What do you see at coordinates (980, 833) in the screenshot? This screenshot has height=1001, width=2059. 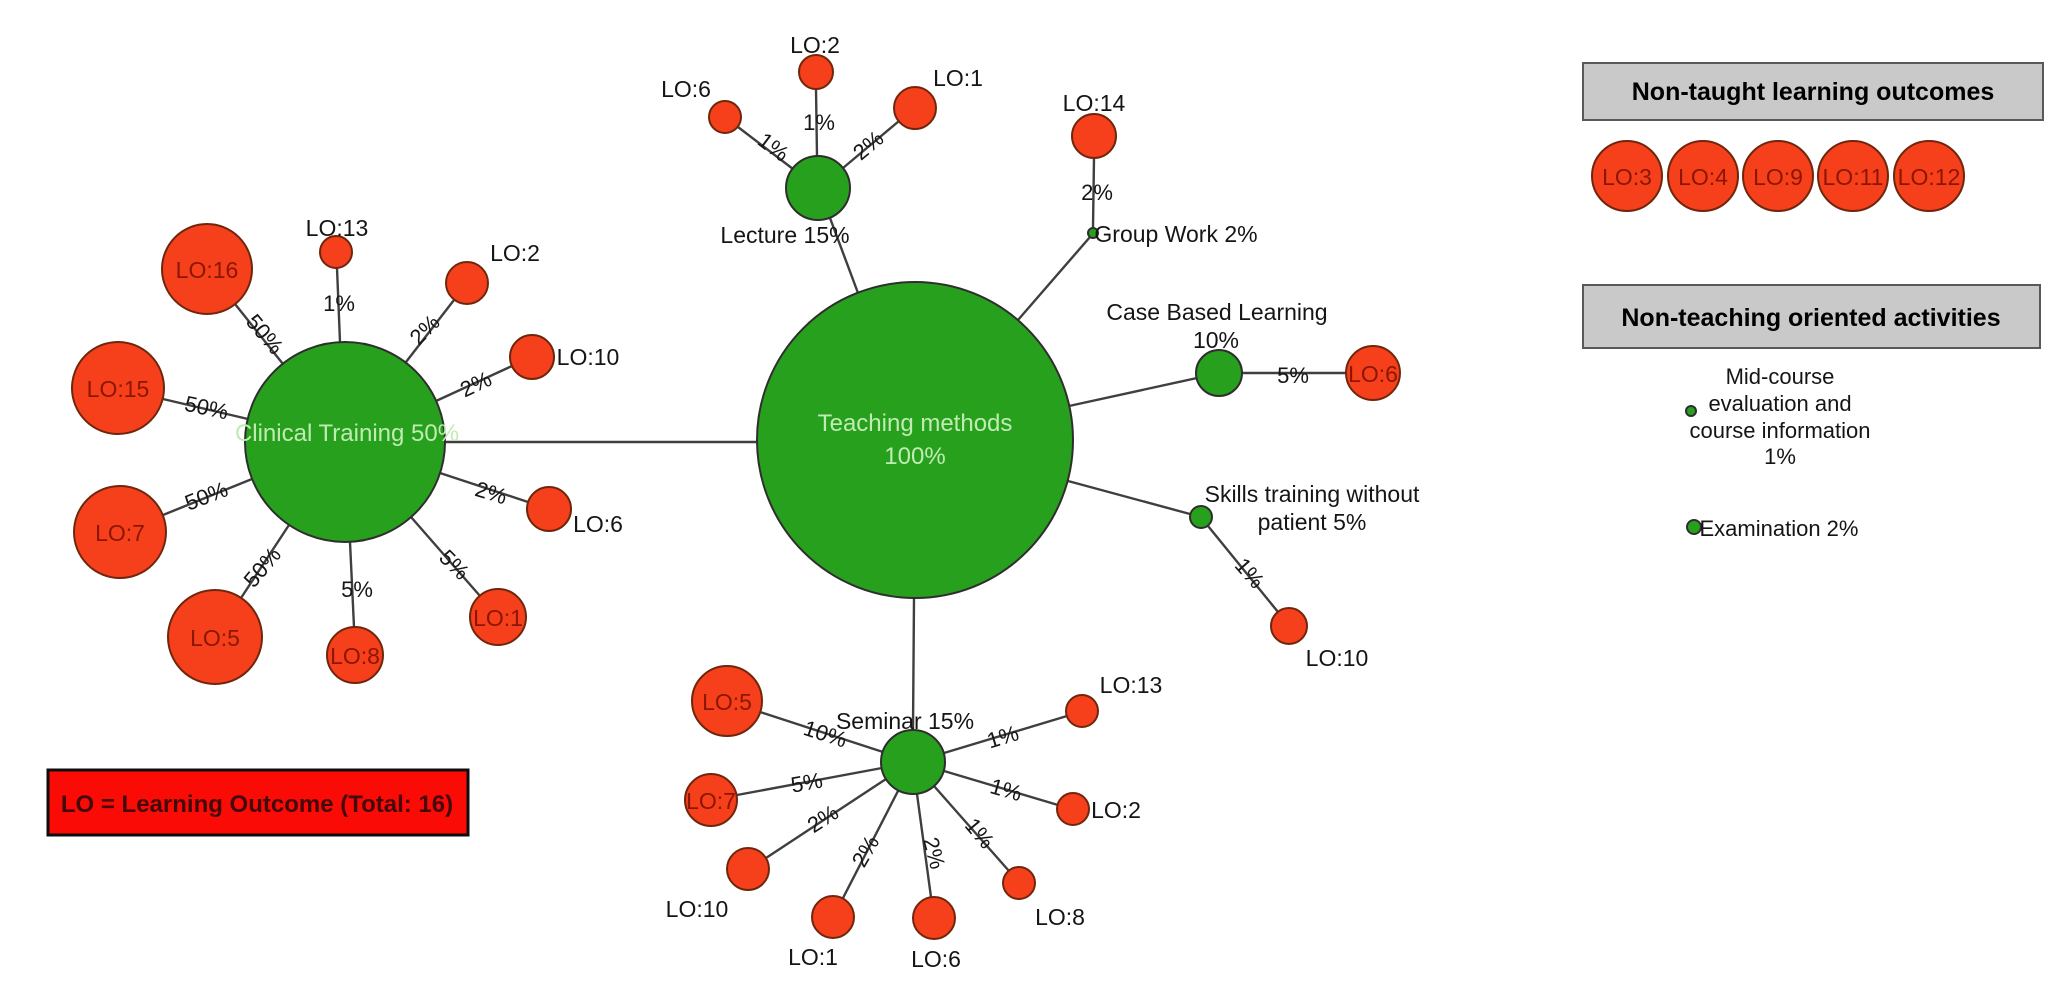 I see `seminar-lo8-pct-label: 1%` at bounding box center [980, 833].